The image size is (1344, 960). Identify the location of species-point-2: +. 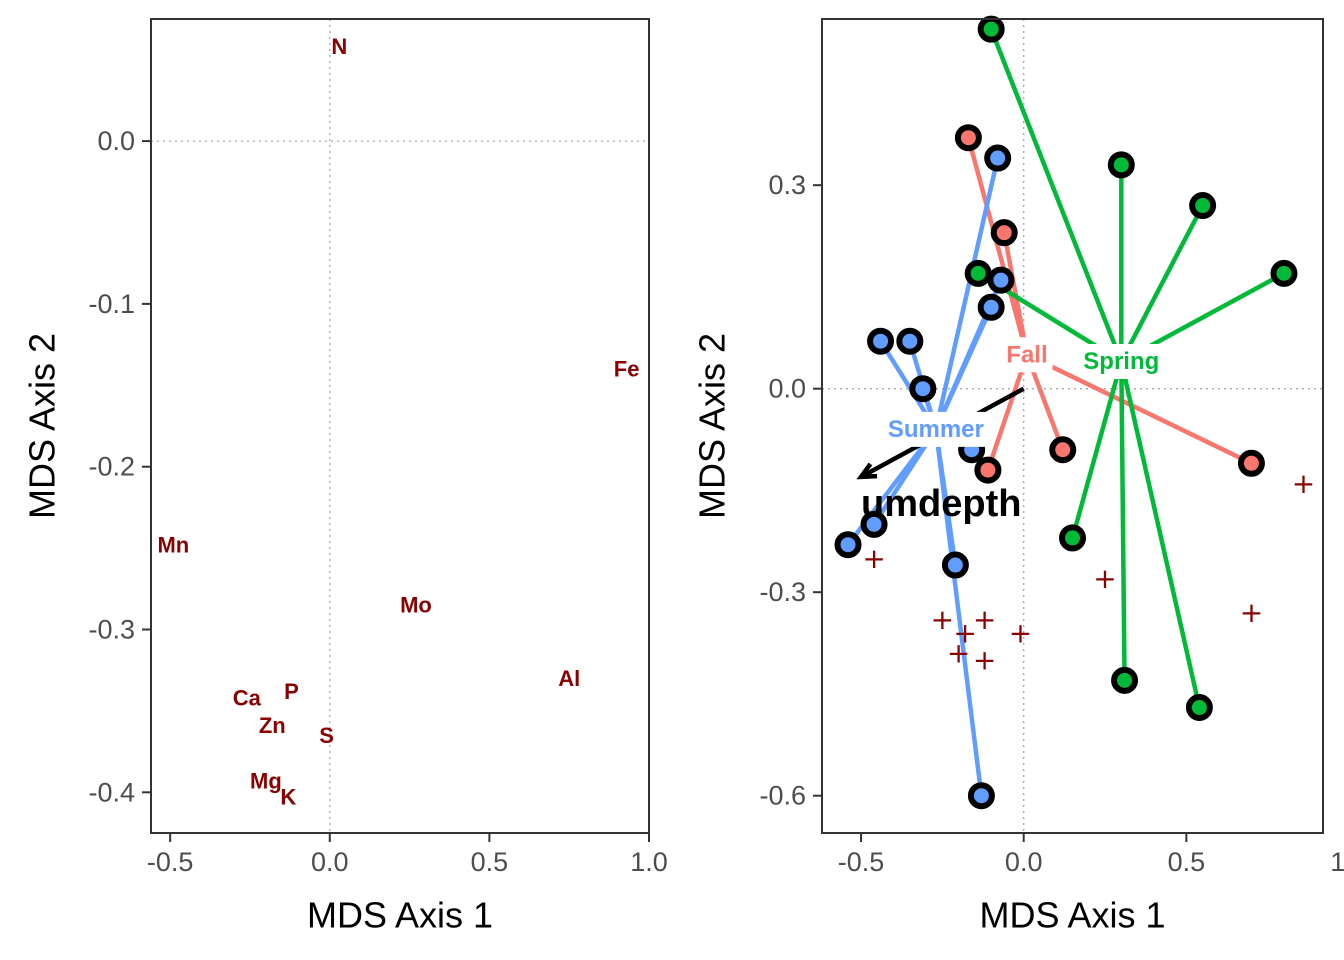
(873, 558).